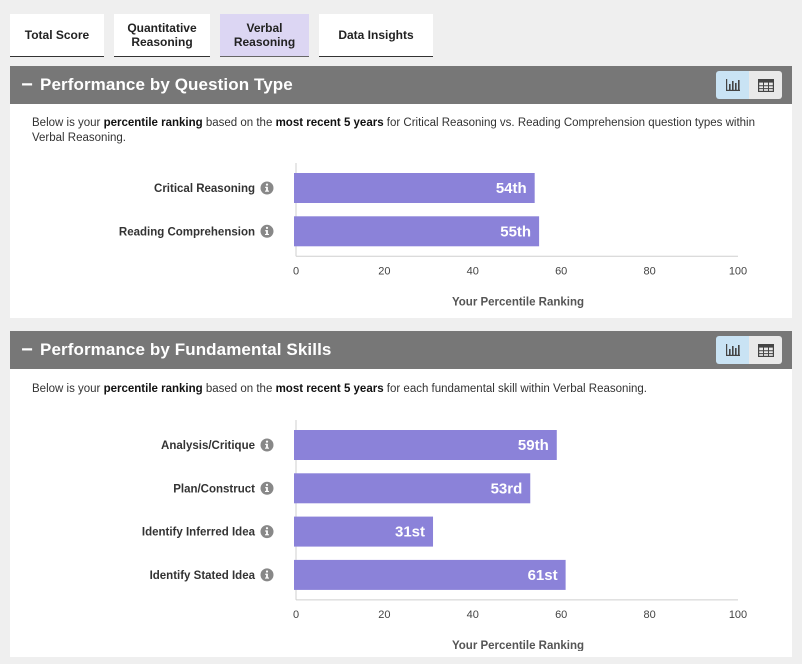 This screenshot has width=802, height=664. Describe the element at coordinates (203, 576) in the screenshot. I see `category-label: Identify Stated Idea` at that location.